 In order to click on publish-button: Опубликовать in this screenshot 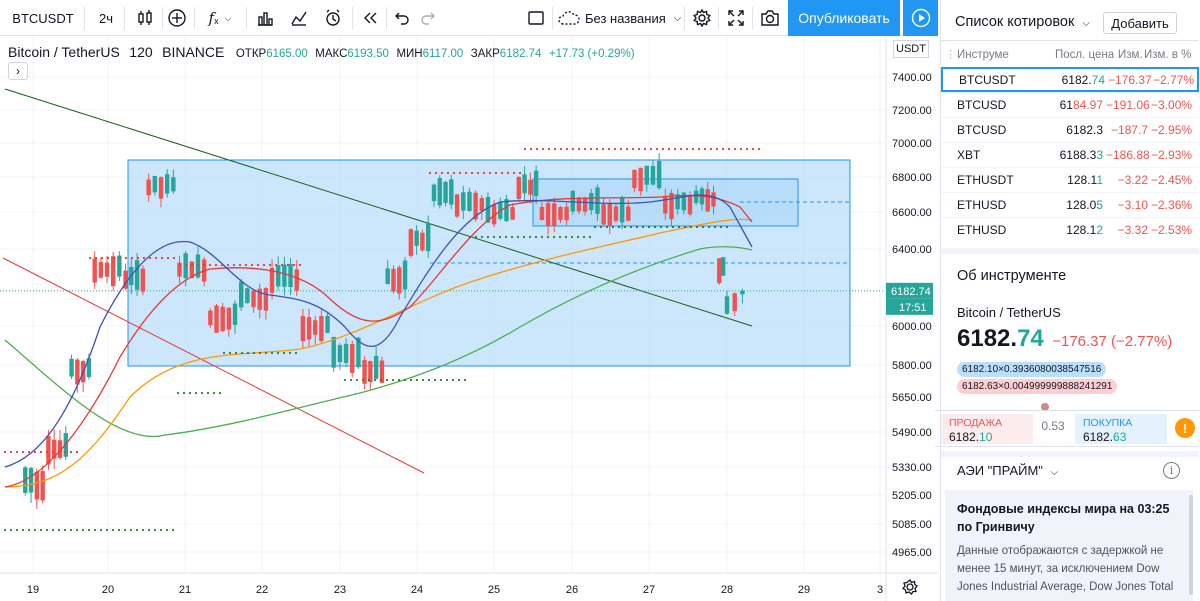, I will do `click(844, 18)`.